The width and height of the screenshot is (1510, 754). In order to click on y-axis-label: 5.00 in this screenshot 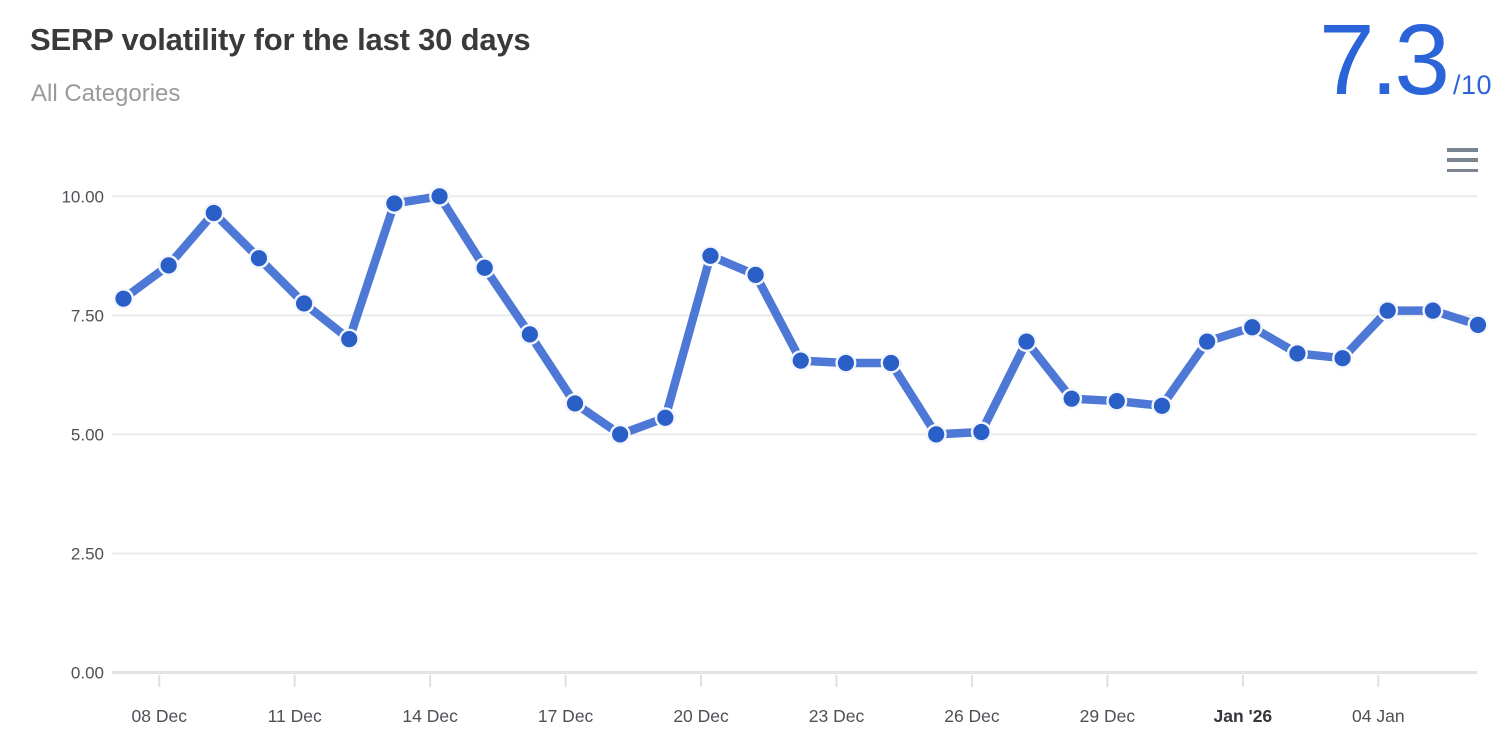, I will do `click(87, 434)`.